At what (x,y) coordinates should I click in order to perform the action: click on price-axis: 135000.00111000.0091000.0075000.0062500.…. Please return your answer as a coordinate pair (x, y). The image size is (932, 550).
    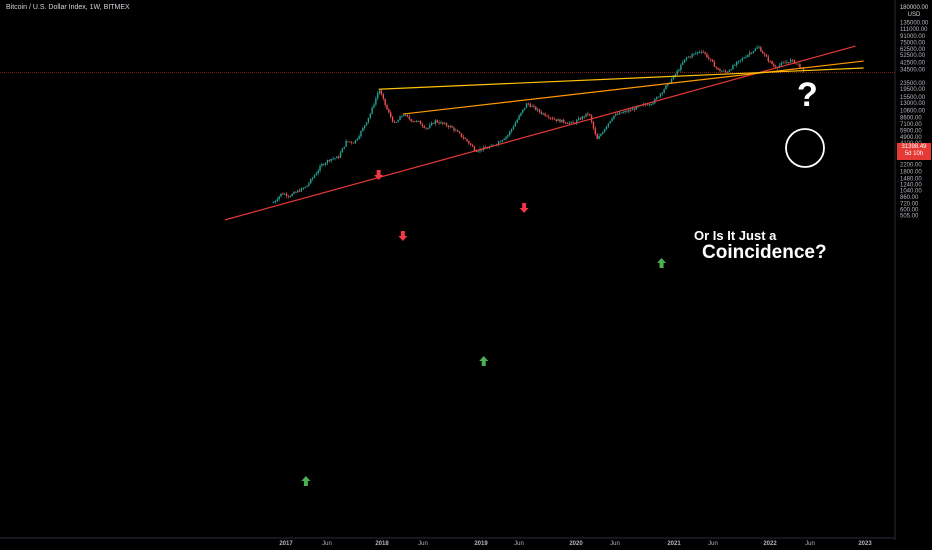
    Looking at the image, I should click on (914, 119).